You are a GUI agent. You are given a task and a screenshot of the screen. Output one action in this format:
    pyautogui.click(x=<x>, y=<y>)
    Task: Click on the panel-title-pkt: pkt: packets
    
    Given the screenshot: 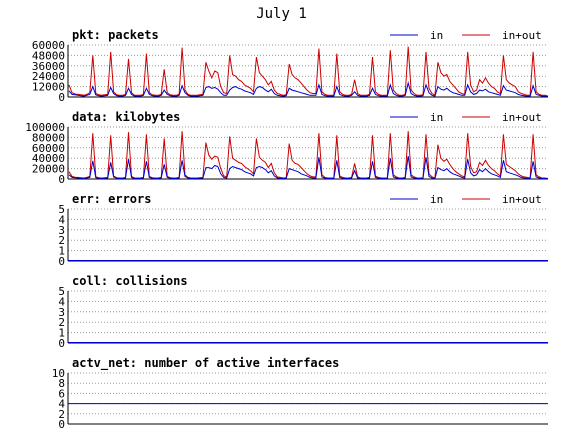 What is the action you would take?
    pyautogui.click(x=115, y=35)
    